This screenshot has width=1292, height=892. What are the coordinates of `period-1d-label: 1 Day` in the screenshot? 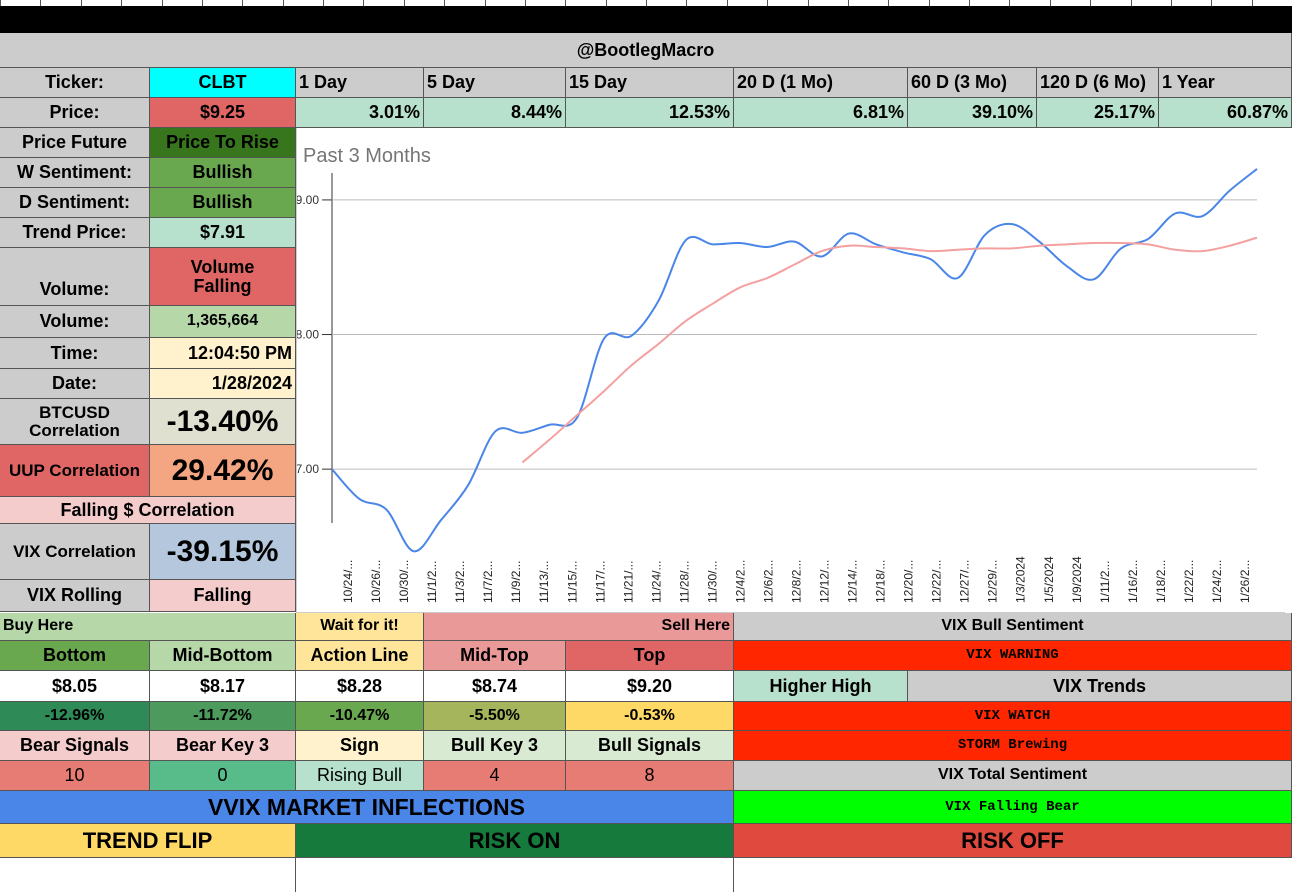 It's located at (360, 83).